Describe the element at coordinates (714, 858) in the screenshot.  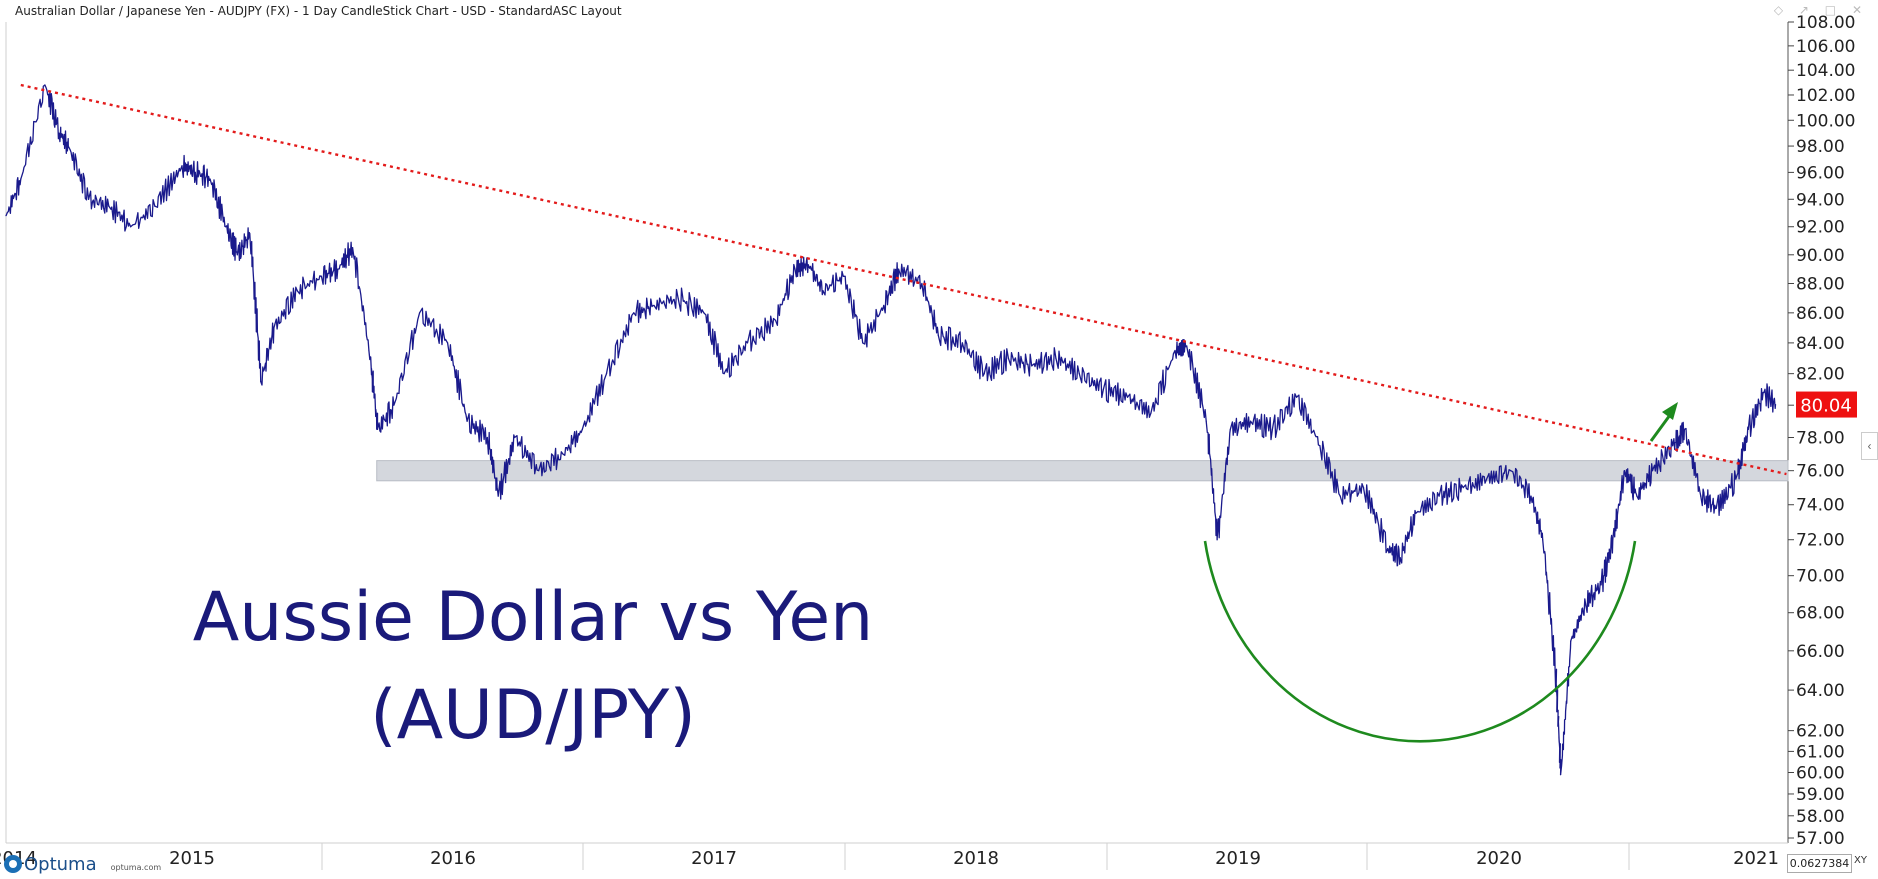
I see `x-tick-label: 2017` at that location.